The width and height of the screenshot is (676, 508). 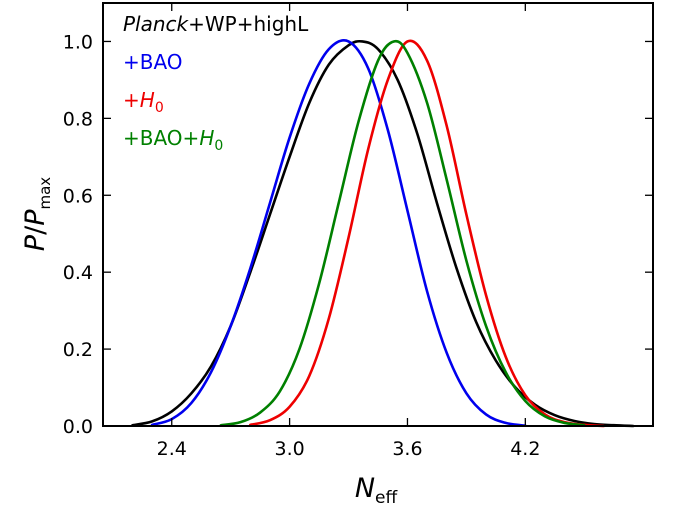 What do you see at coordinates (78, 196) in the screenshot?
I see `y-tick-label: 0.6` at bounding box center [78, 196].